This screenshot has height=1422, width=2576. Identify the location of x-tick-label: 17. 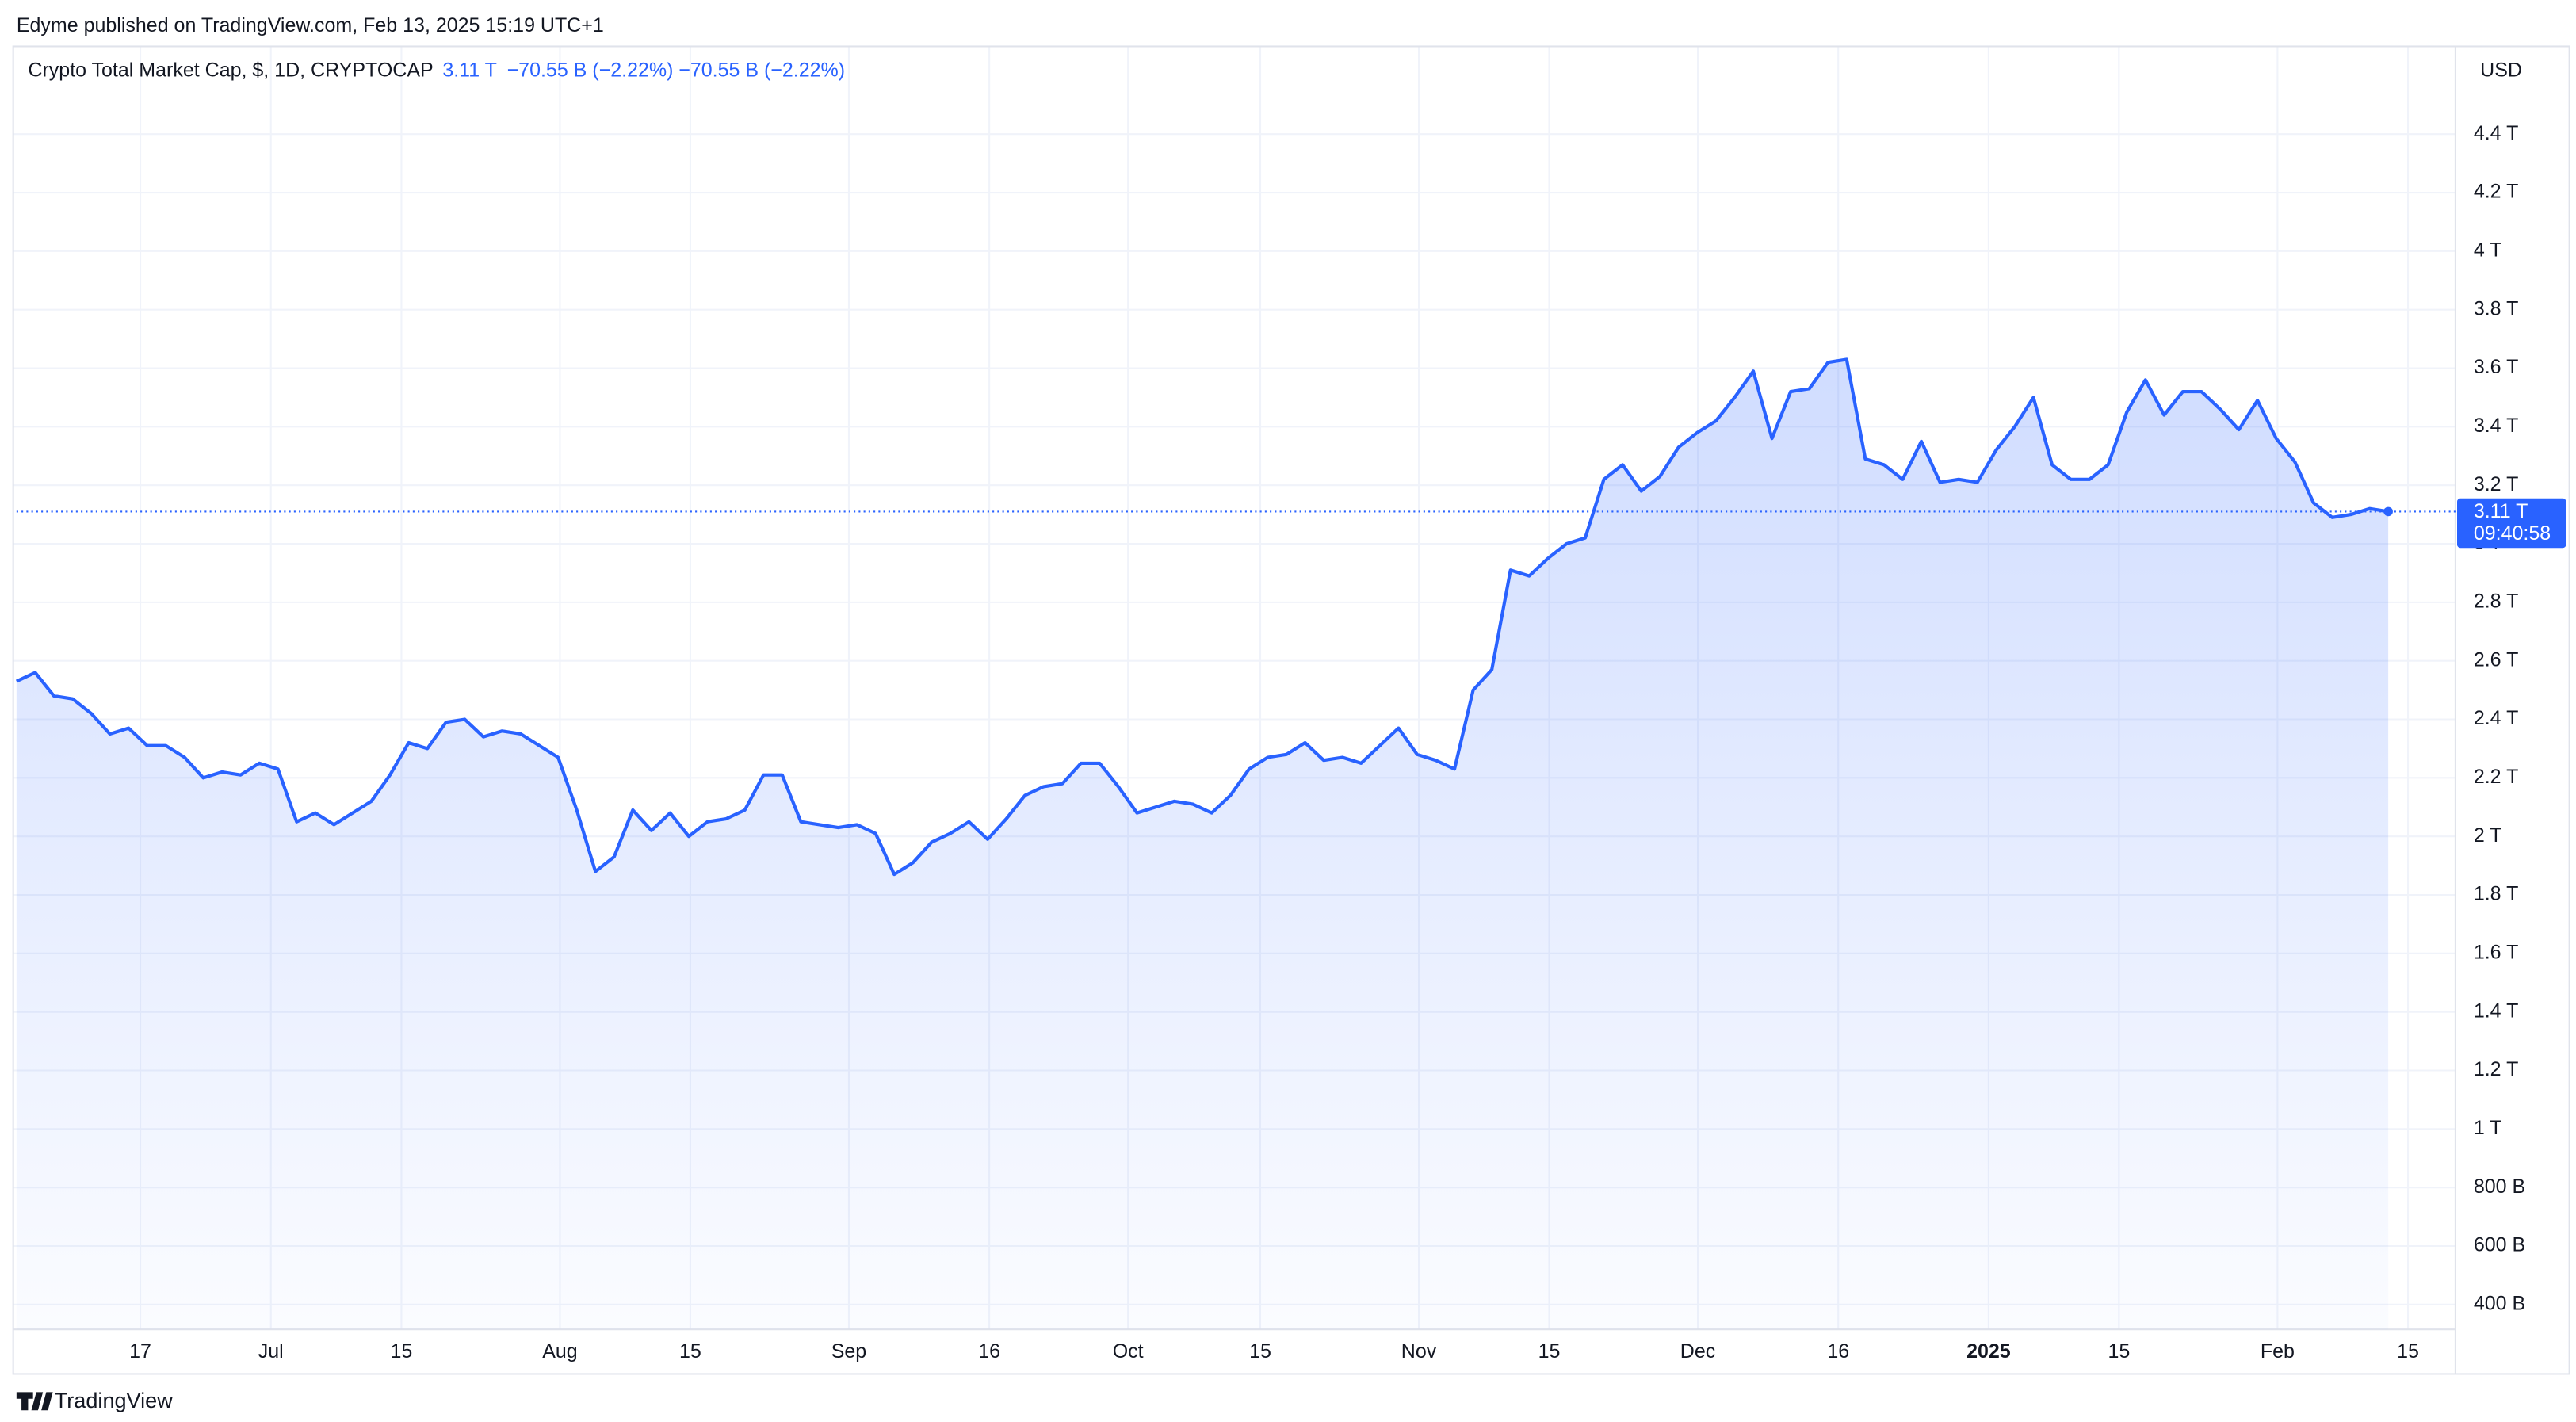
(140, 1351).